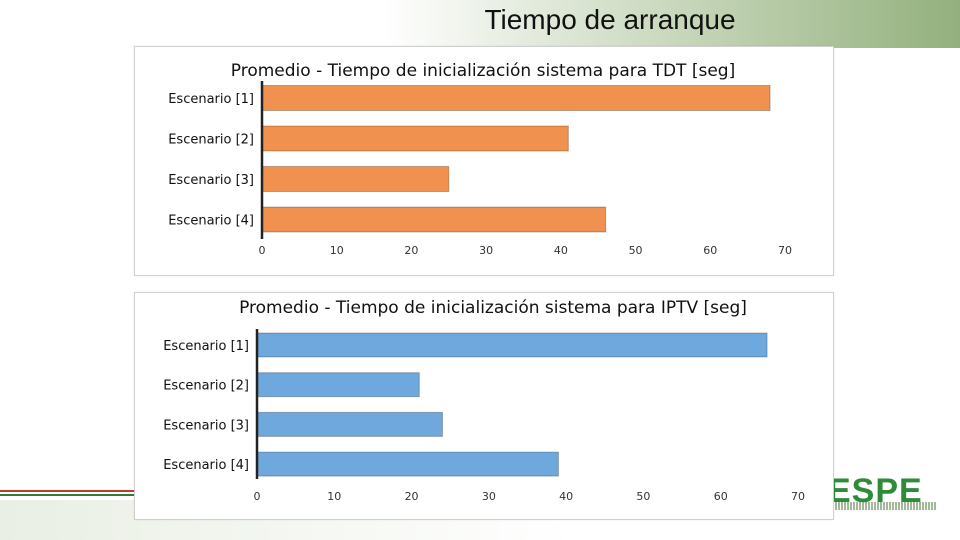  Describe the element at coordinates (70, 495) in the screenshot. I see `footer-stripe-green` at that location.